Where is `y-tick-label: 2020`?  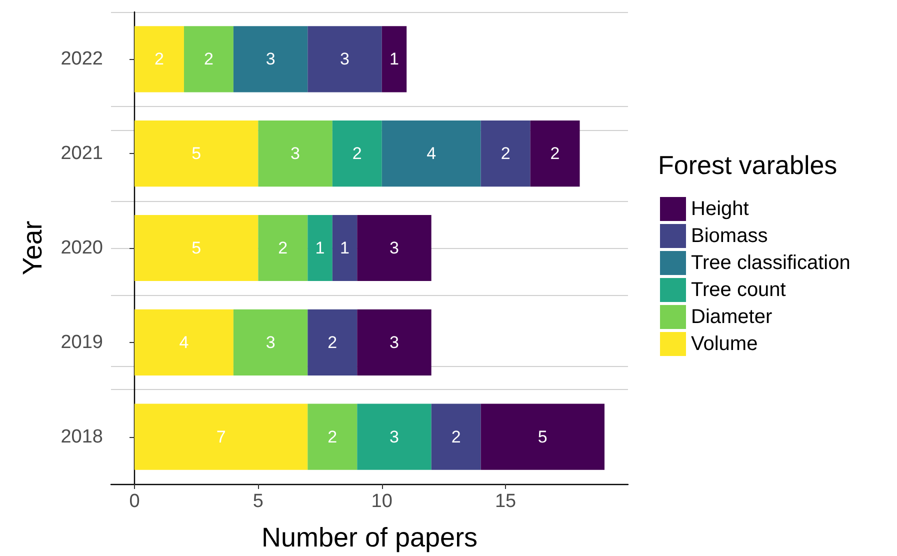 y-tick-label: 2020 is located at coordinates (81, 248).